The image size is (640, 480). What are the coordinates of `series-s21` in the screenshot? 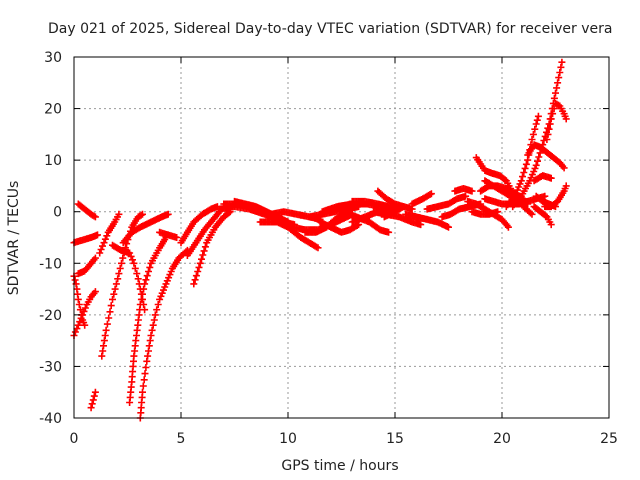 It's located at (295, 215).